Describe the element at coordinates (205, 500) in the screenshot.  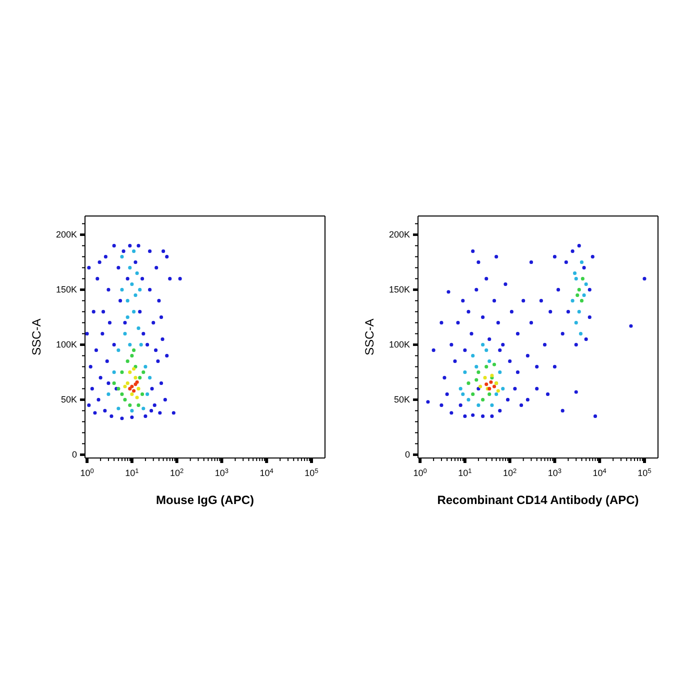
I see `x-axis-title: Mouse IgG (APC)` at that location.